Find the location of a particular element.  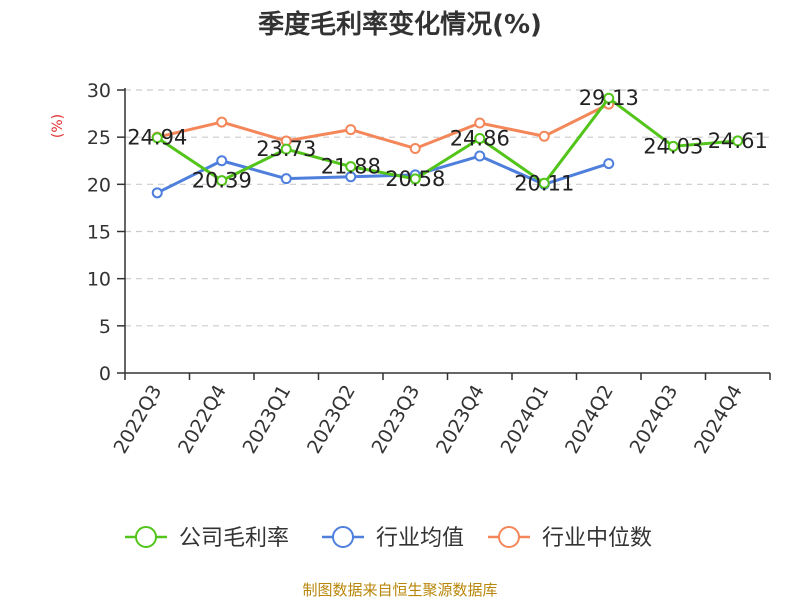

source-note: 制图数据来自恒生聚源数据库 is located at coordinates (399, 590).